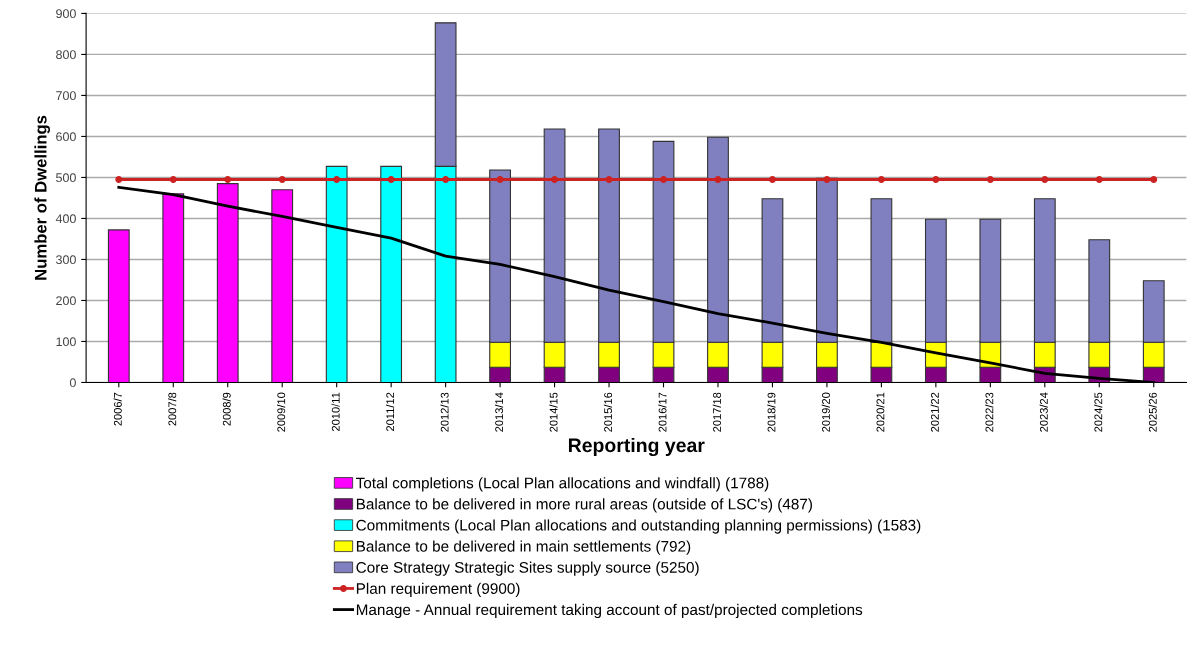 This screenshot has height=671, width=1196. I want to click on y-tick-label: 300, so click(66, 260).